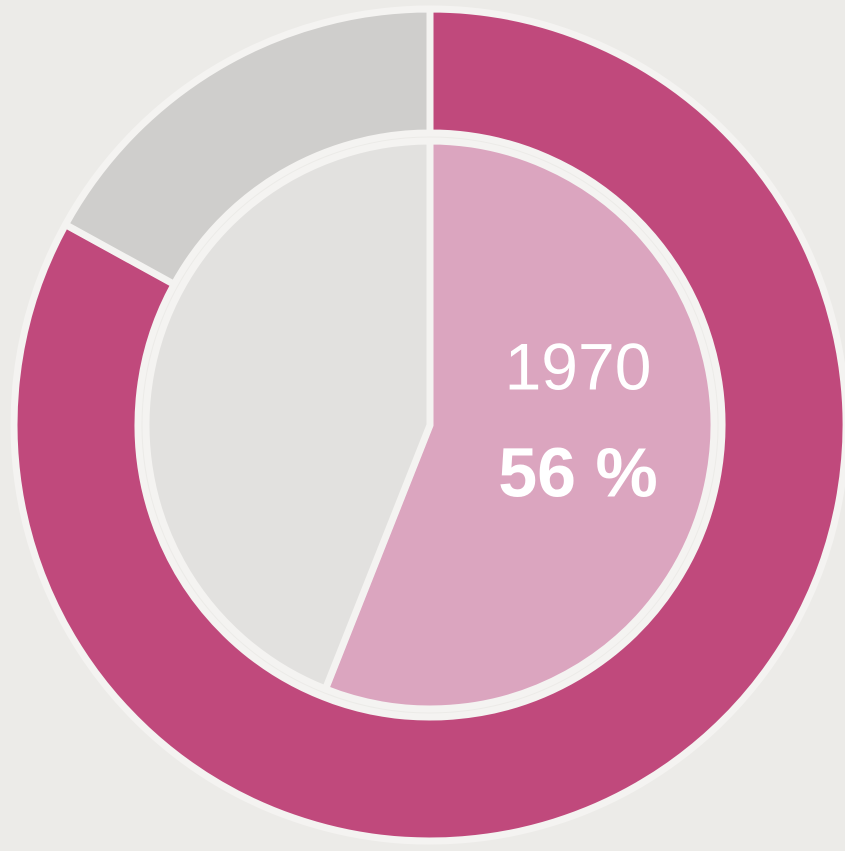  Describe the element at coordinates (247, 146) in the screenshot. I see `donut-segment` at that location.